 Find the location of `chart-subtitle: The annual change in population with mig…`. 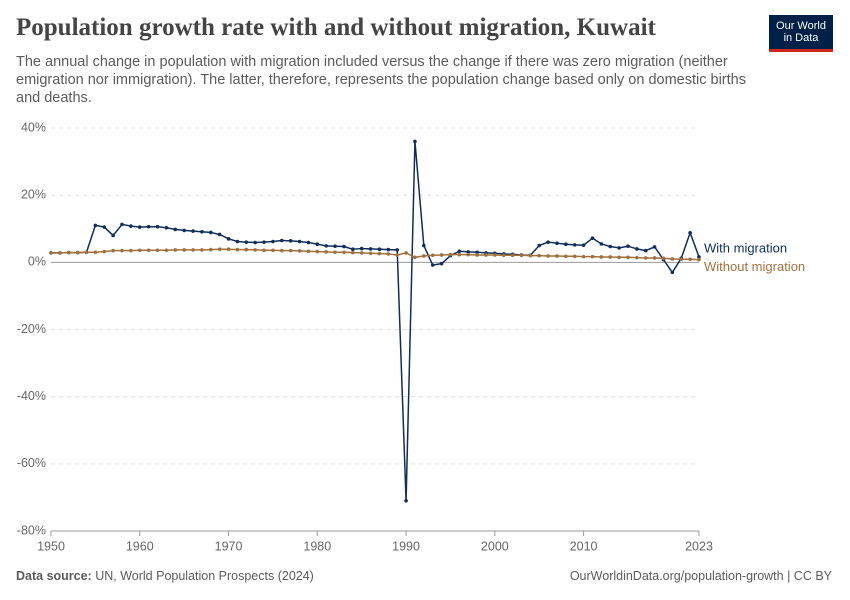

chart-subtitle: The annual change in population with mig… is located at coordinates (381, 80).